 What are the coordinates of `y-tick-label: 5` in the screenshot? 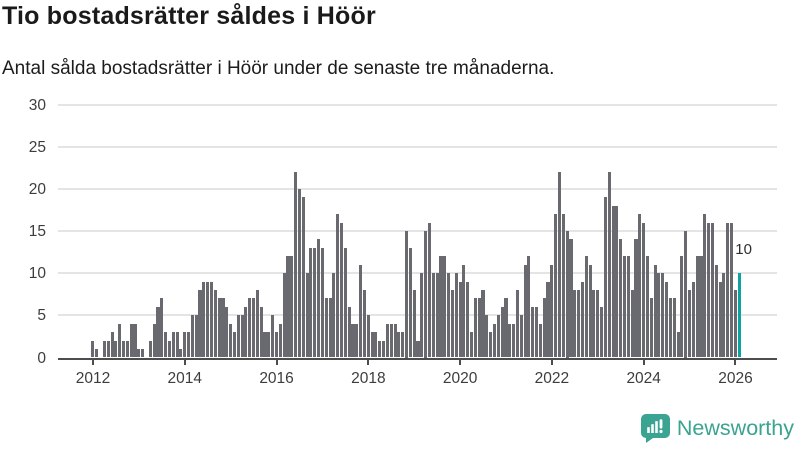 It's located at (41, 316).